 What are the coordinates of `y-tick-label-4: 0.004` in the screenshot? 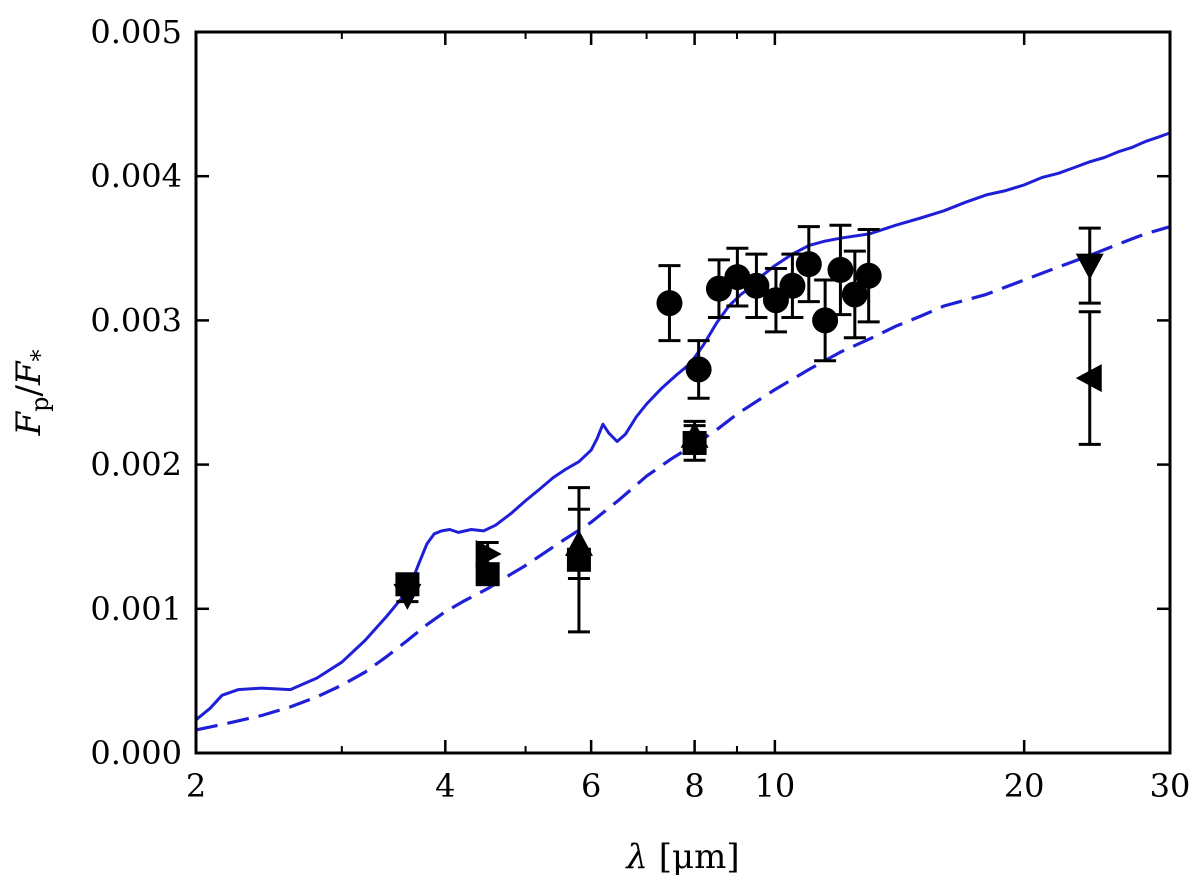 It's located at (136, 176).